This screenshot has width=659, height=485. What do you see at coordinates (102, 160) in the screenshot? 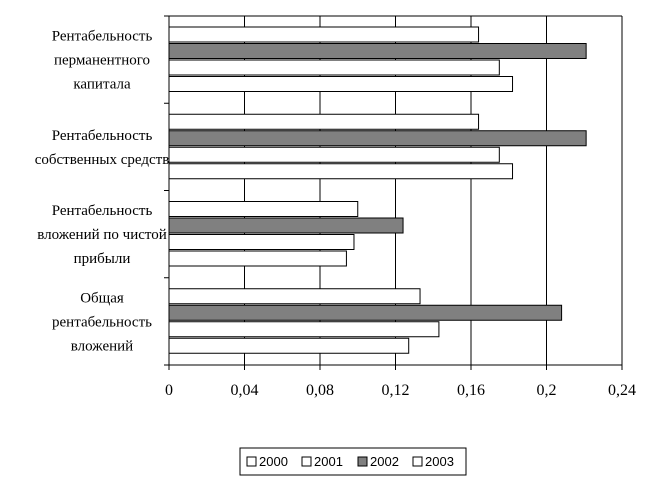
I see `category-label: собственных средств` at bounding box center [102, 160].